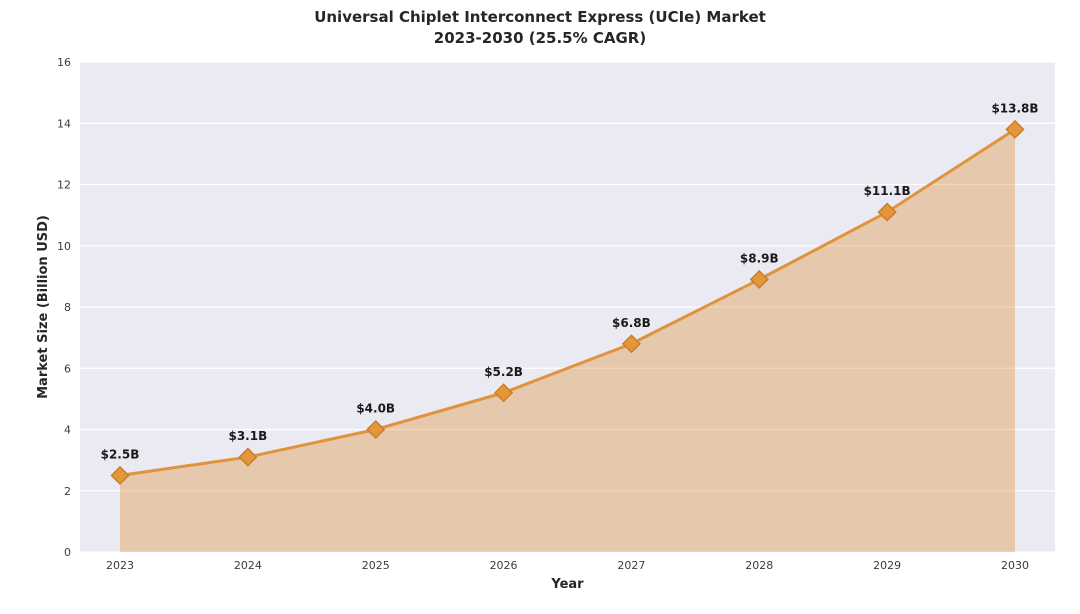 Image resolution: width=1080 pixels, height=614 pixels. Describe the element at coordinates (631, 323) in the screenshot. I see `point-label: $6.8B` at that location.